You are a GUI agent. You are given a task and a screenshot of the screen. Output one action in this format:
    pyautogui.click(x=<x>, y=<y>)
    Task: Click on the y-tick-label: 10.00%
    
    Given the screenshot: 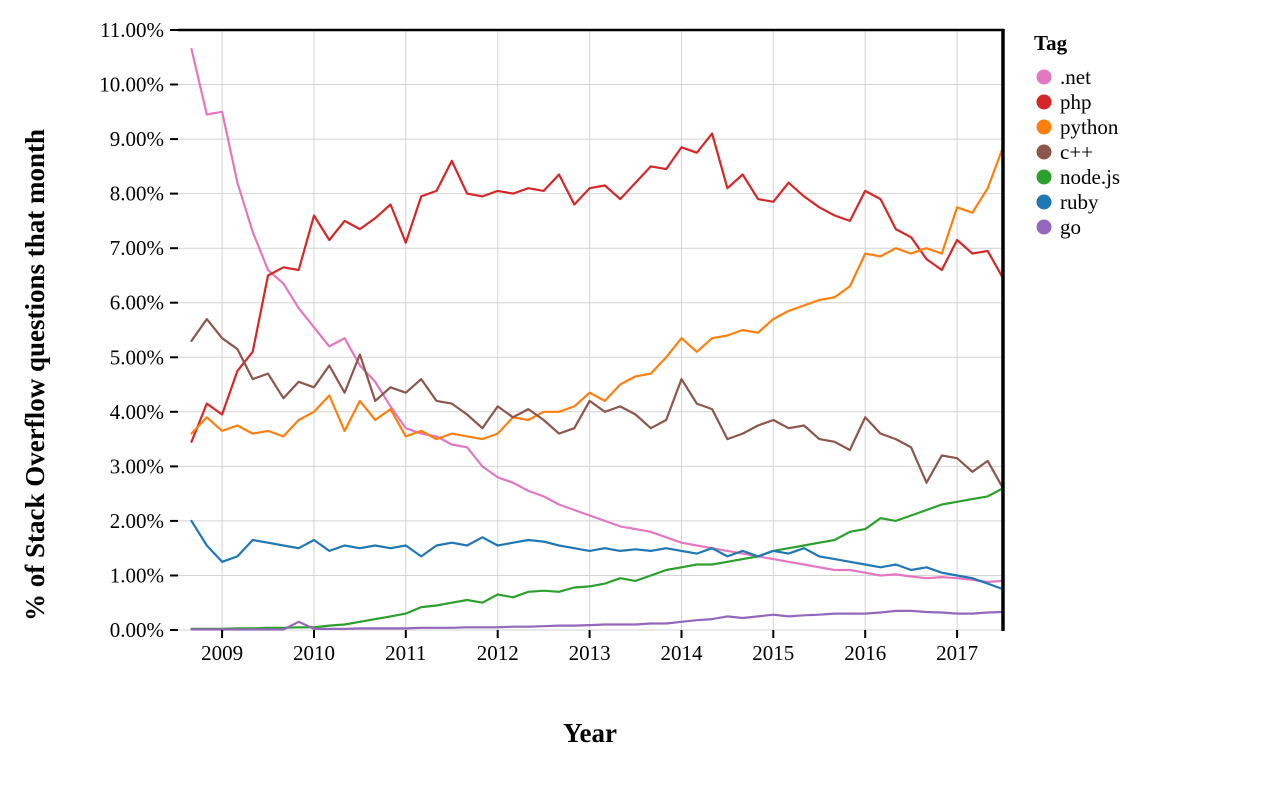 What is the action you would take?
    pyautogui.click(x=131, y=85)
    